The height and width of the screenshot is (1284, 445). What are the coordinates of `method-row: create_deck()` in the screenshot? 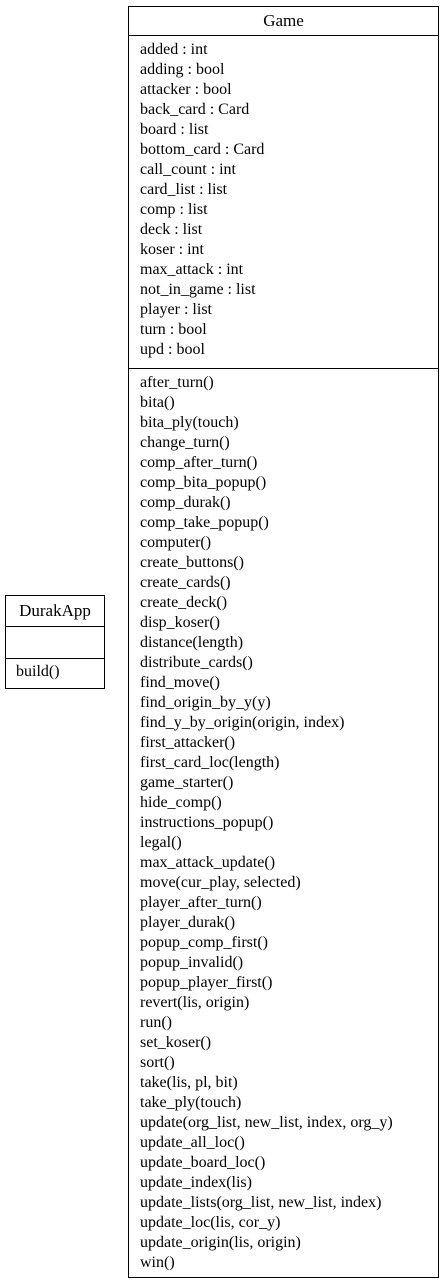 It's located at (184, 602).